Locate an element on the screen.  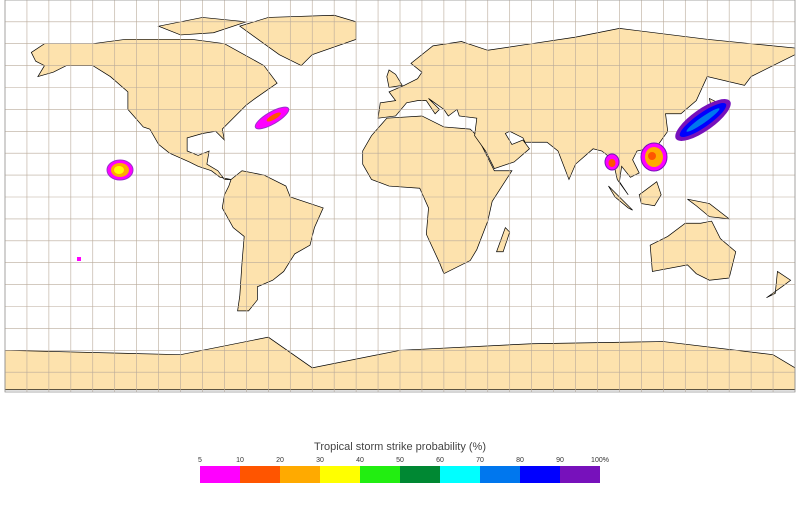
storm-japan is located at coordinates (703, 120).